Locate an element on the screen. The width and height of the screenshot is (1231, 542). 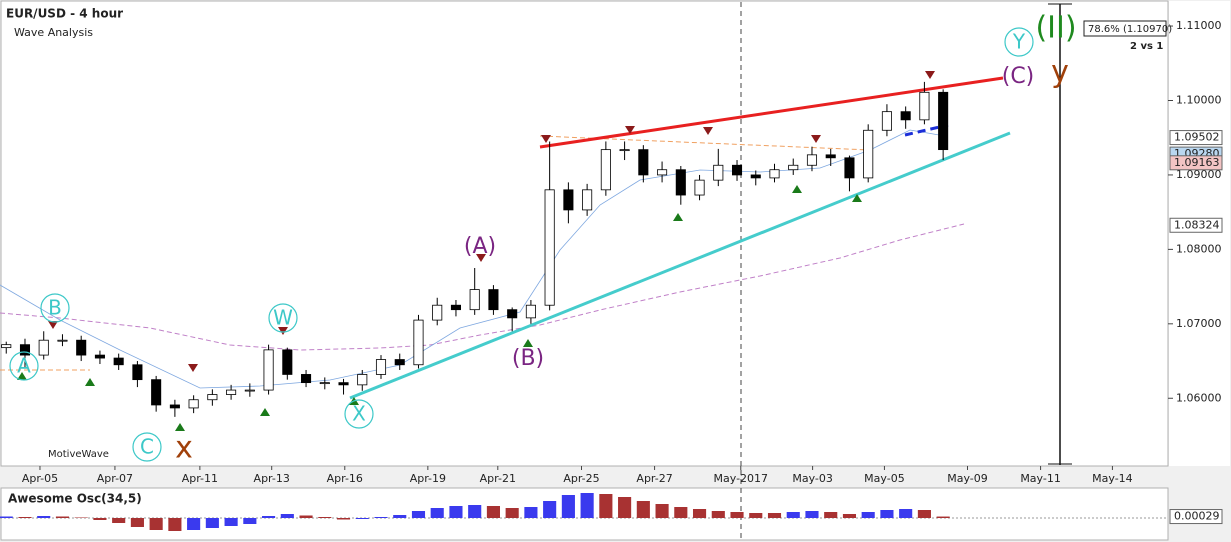
resistance-line is located at coordinates (771, 112).